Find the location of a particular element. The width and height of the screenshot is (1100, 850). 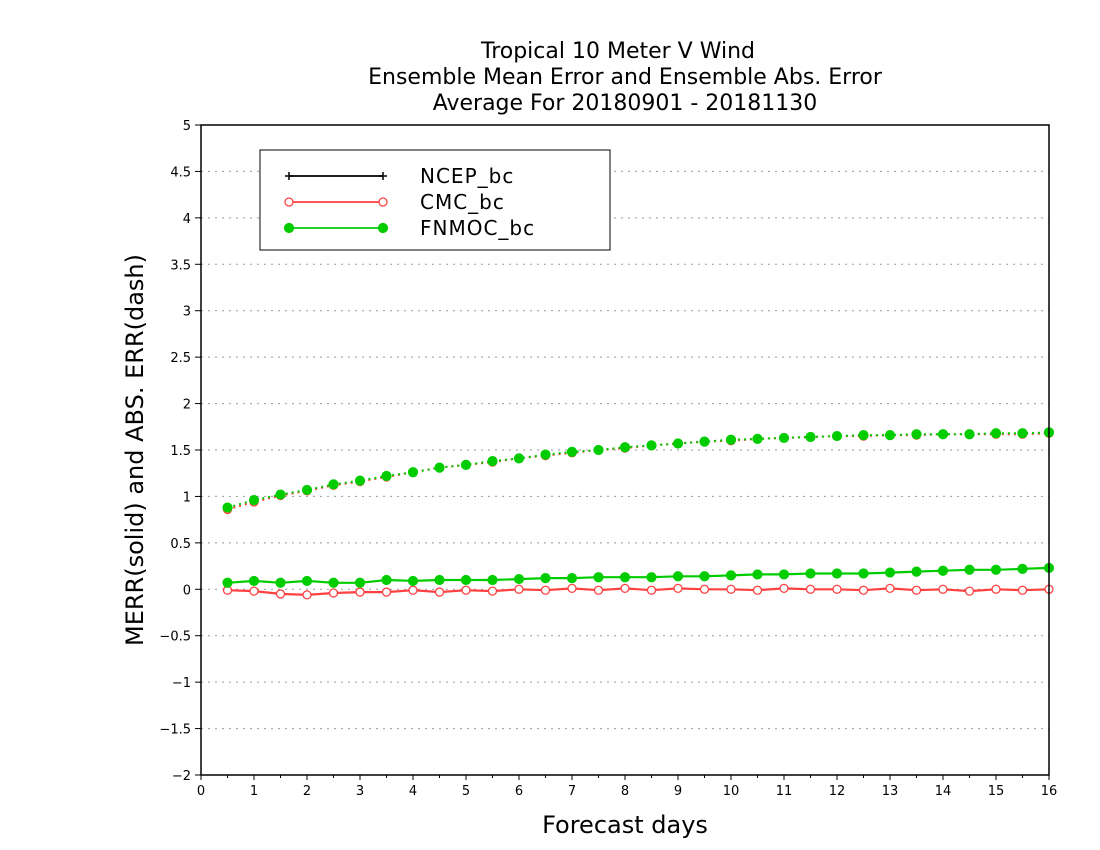

series-cmc-bc-mean-error is located at coordinates (638, 591).